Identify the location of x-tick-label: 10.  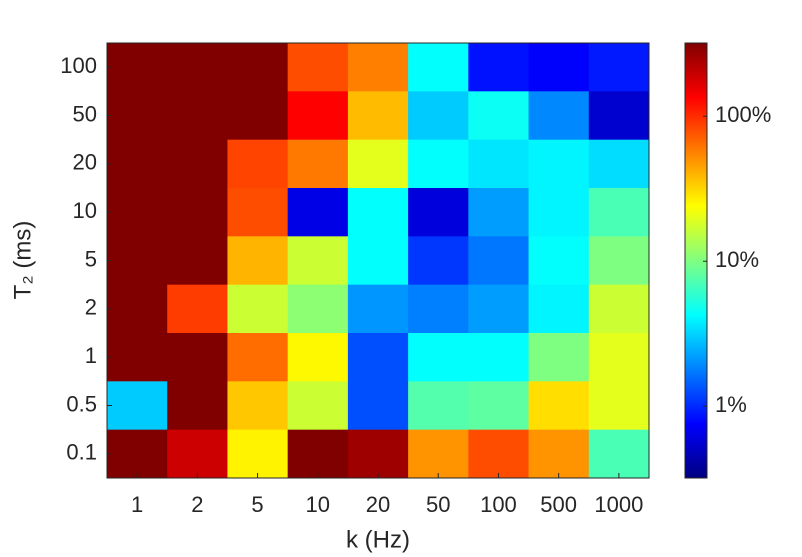
(318, 504).